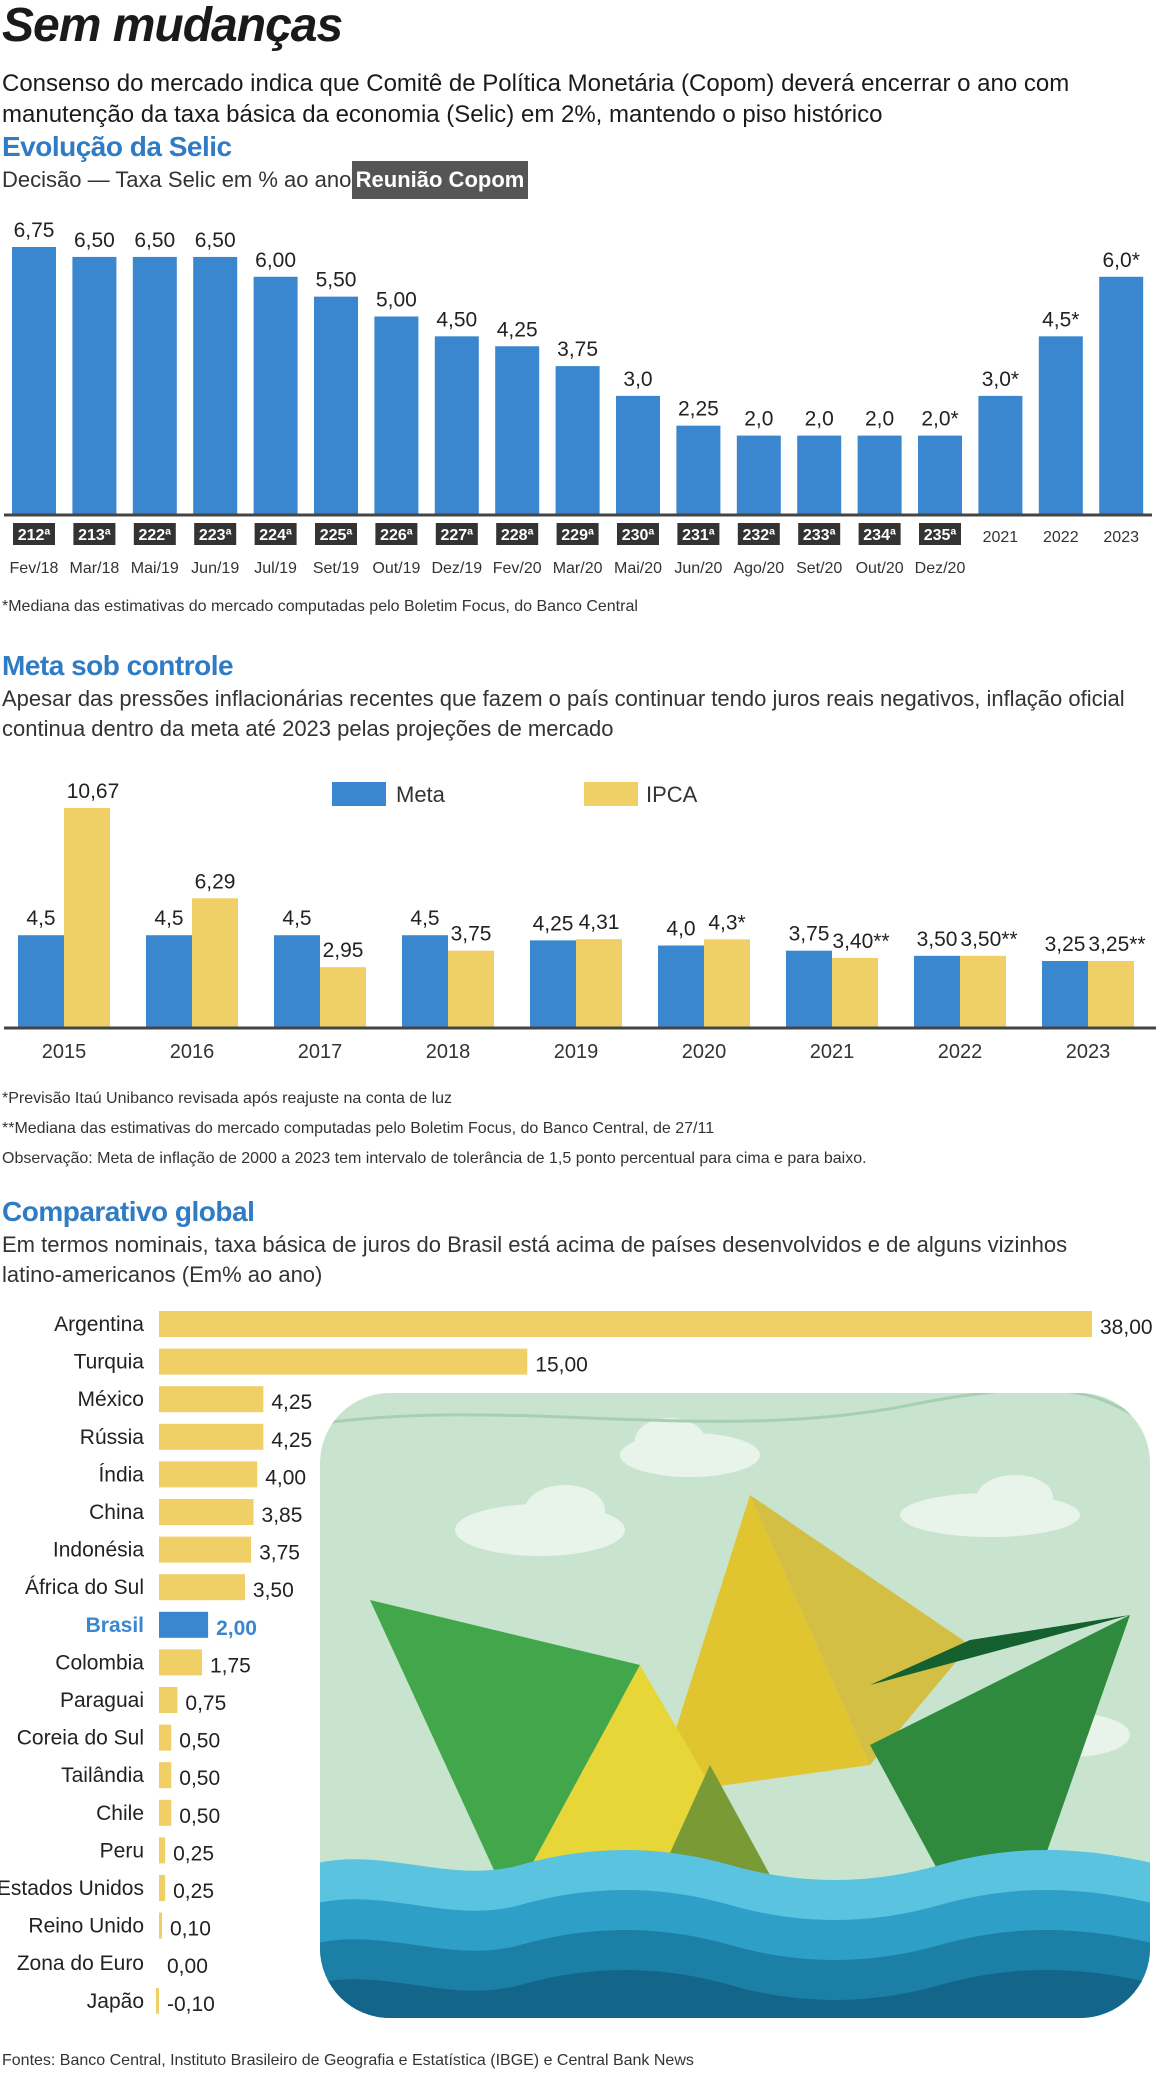  What do you see at coordinates (285, 1477) in the screenshot?
I see `country-value-label: 4,00` at bounding box center [285, 1477].